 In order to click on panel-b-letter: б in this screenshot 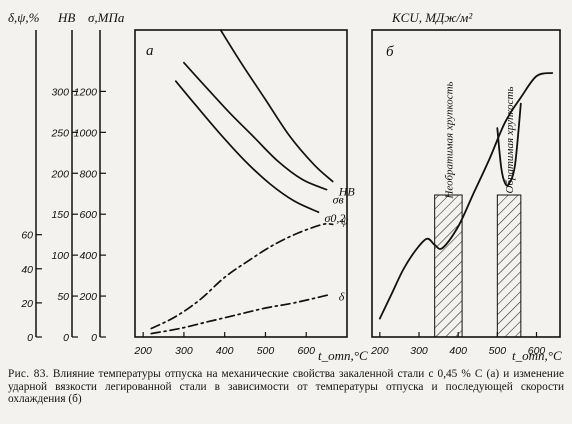, I will do `click(390, 52)`.